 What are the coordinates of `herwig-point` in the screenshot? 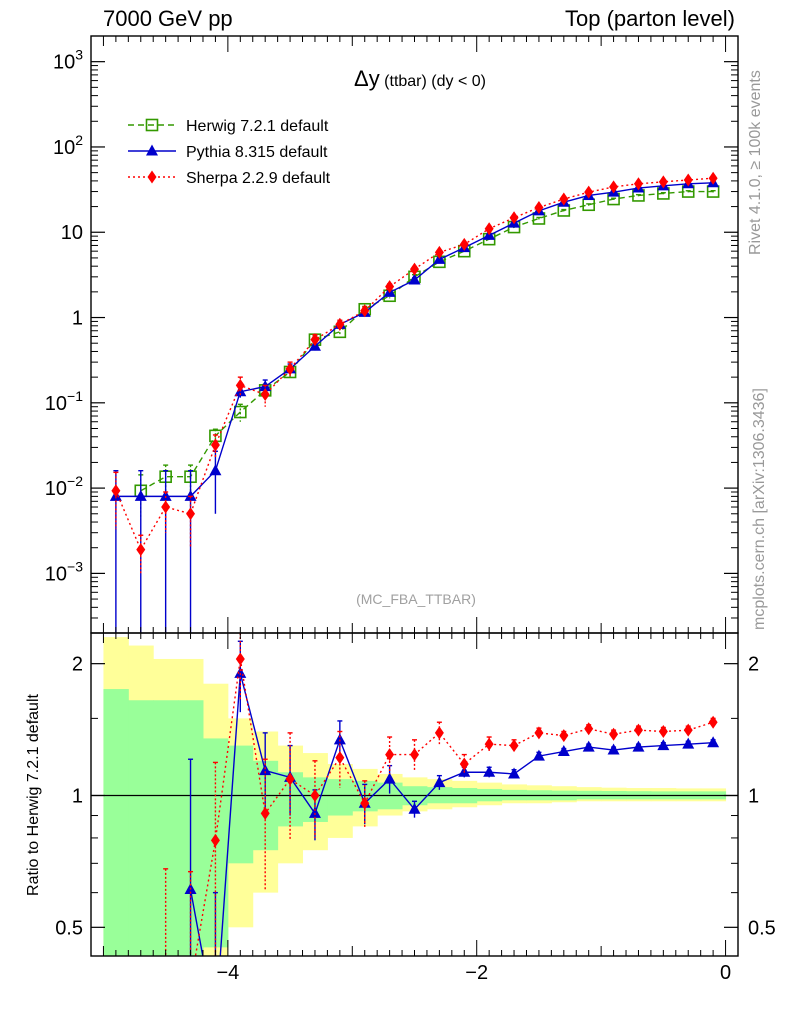 It's located at (240, 412).